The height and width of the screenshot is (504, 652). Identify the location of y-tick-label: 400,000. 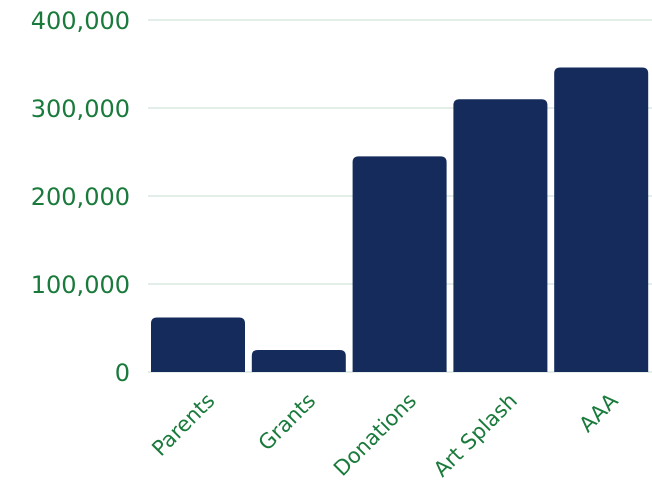
(80, 21).